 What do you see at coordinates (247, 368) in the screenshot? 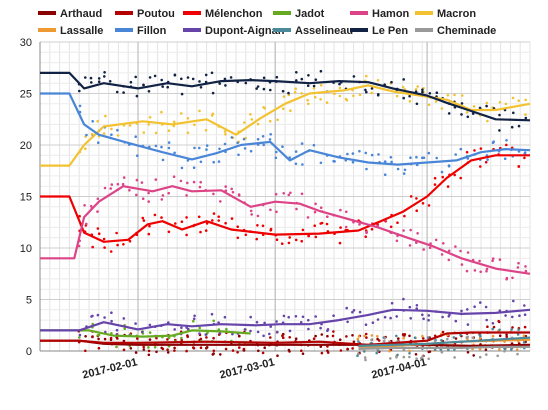
I see `x-tick-label: 2017-03-01` at bounding box center [247, 368].